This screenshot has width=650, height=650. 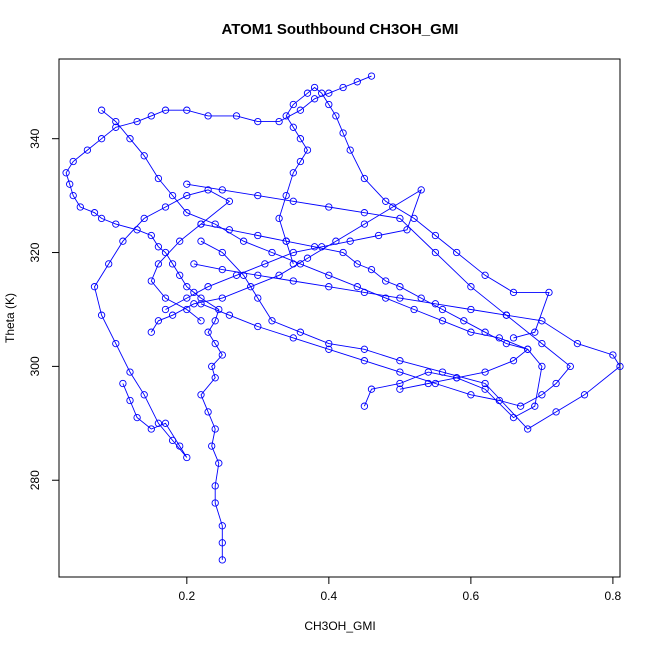 What do you see at coordinates (400, 589) in the screenshot?
I see `x-axis: 0.2 0.4 0.6 0.8` at bounding box center [400, 589].